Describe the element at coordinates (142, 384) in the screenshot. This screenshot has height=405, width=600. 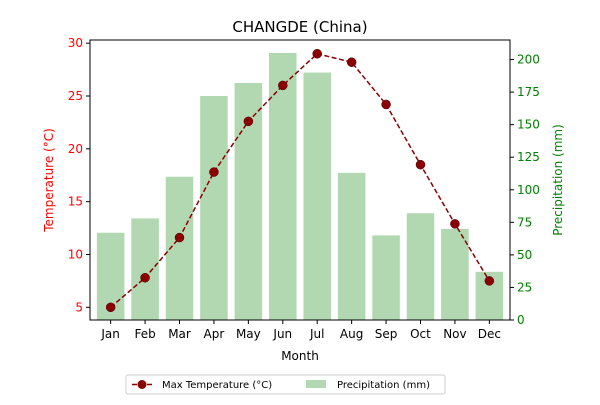
I see `legend-marker-swatch` at that location.